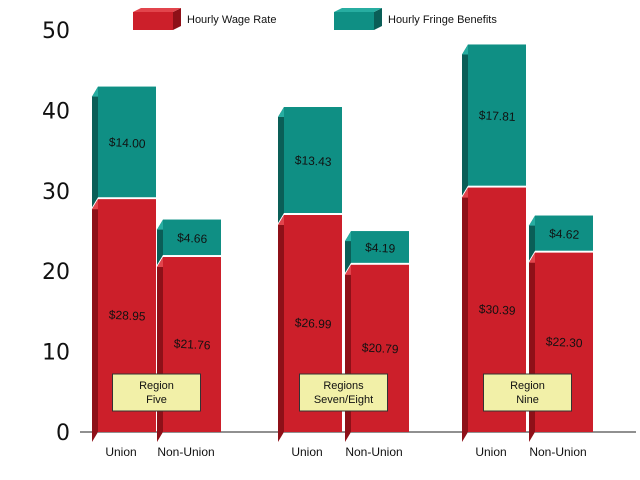  I want to click on region-label: Region Five, so click(156, 392).